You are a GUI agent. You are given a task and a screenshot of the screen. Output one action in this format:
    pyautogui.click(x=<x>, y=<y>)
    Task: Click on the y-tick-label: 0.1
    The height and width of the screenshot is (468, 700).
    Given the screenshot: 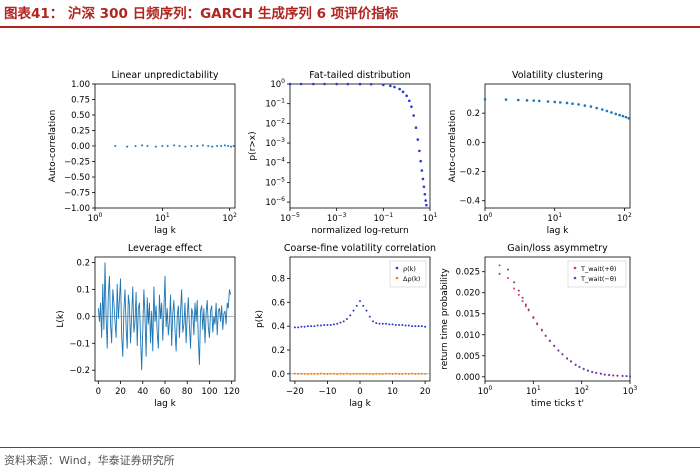 What is the action you would take?
    pyautogui.click(x=83, y=290)
    